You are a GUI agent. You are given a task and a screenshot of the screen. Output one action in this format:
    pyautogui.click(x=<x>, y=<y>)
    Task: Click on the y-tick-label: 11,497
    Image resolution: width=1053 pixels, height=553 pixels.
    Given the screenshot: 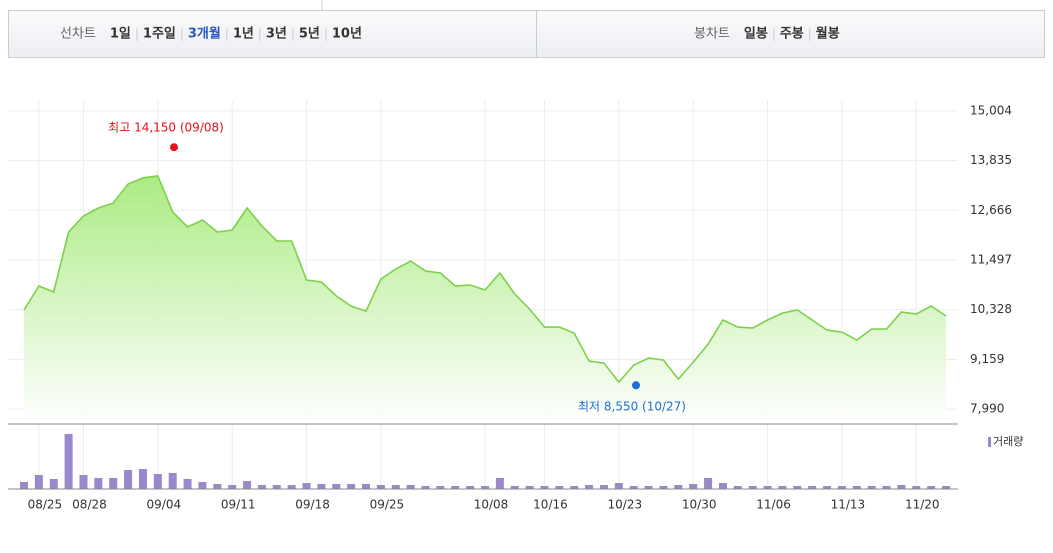 What is the action you would take?
    pyautogui.click(x=991, y=260)
    